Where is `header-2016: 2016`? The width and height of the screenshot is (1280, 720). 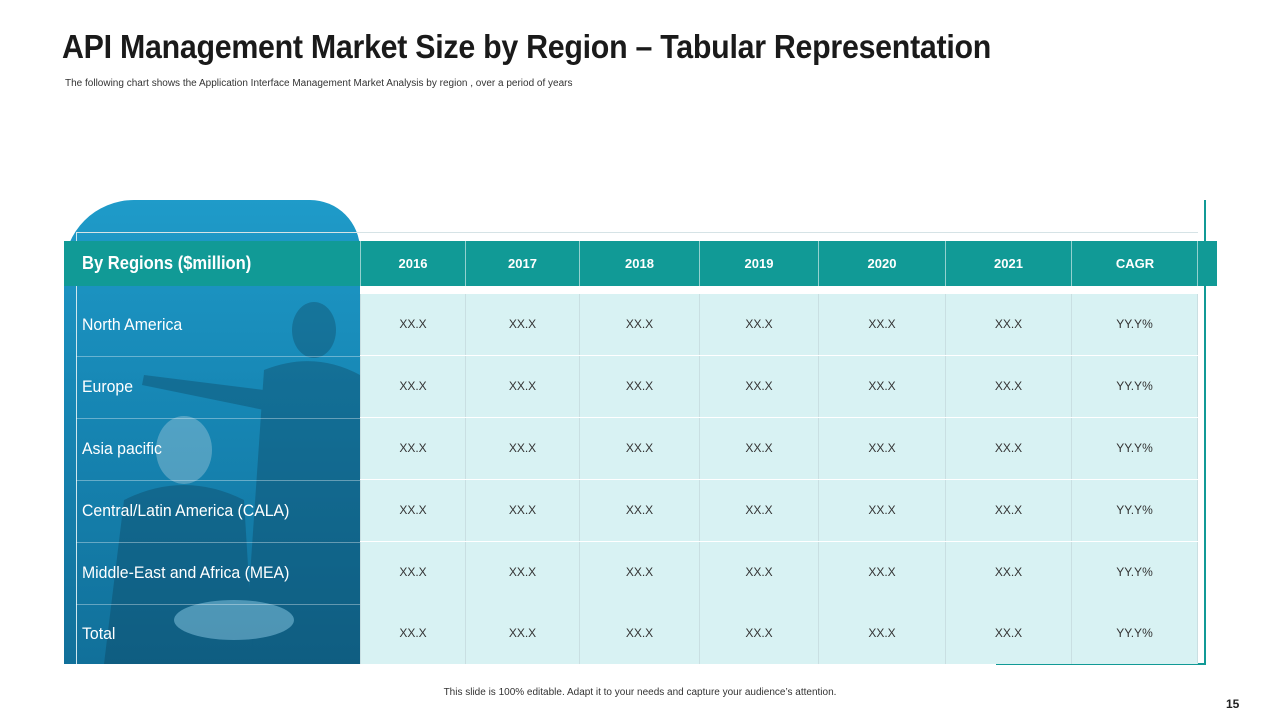
header-2016: 2016 is located at coordinates (413, 263).